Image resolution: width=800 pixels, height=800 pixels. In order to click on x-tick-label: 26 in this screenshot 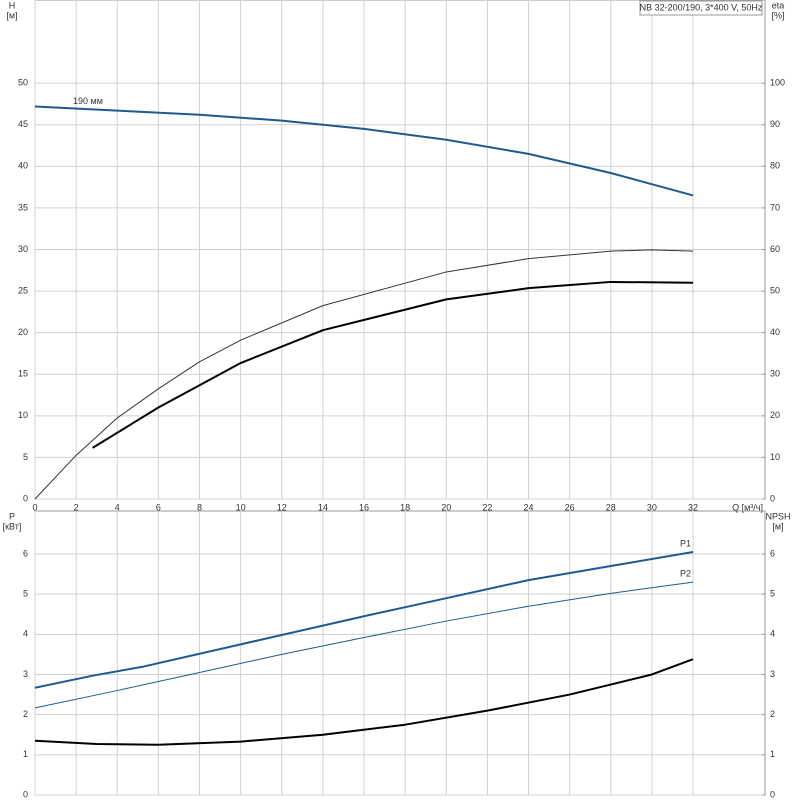, I will do `click(570, 507)`.